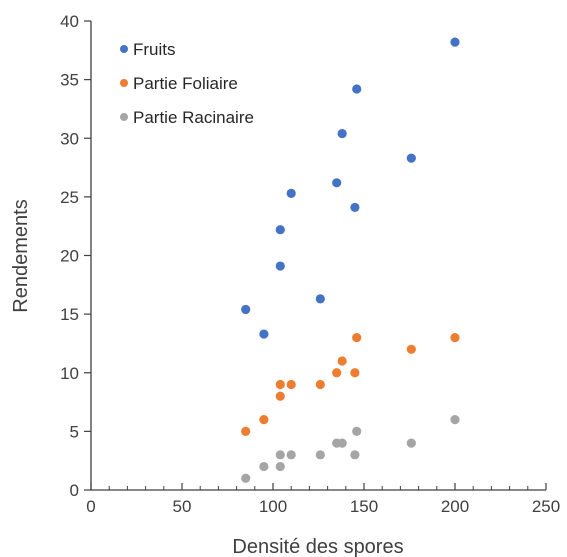 The height and width of the screenshot is (557, 567). Describe the element at coordinates (273, 506) in the screenshot. I see `x-tick-label: 100` at that location.